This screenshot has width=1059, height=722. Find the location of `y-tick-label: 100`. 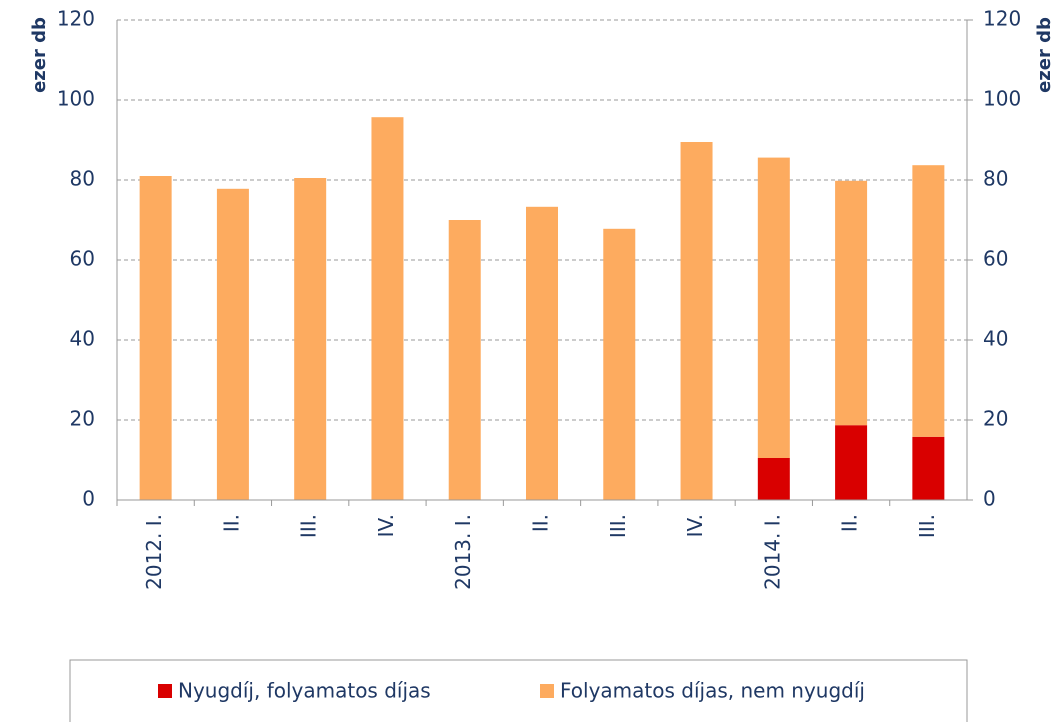

y-tick-label: 100 is located at coordinates (76, 99).